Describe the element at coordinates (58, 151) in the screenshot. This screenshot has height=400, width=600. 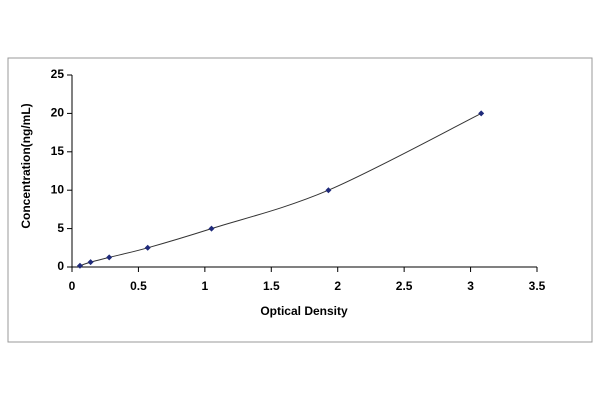
I see `y-tick-label: 15` at that location.